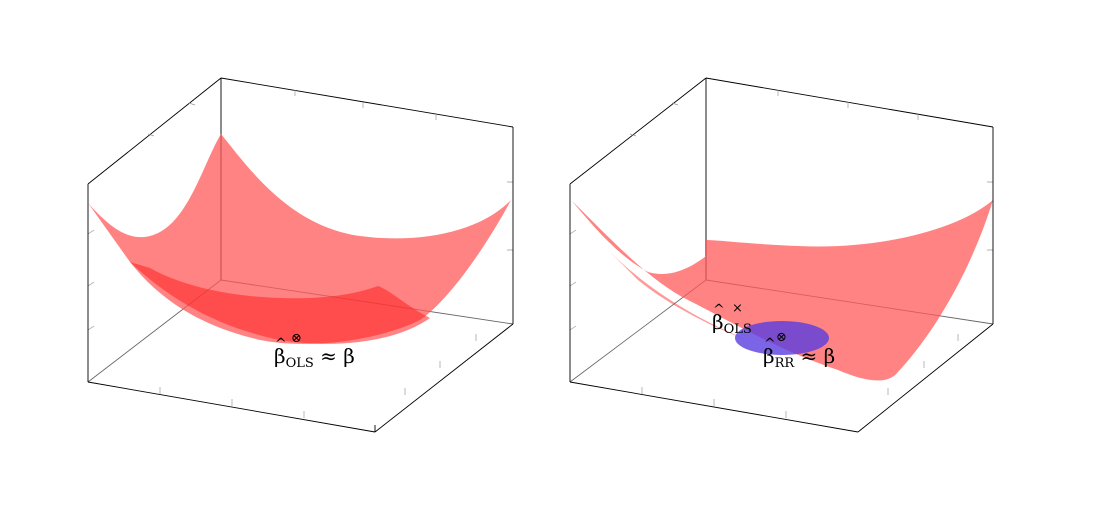 The height and width of the screenshot is (517, 1096). What do you see at coordinates (718, 317) in the screenshot?
I see `right-ols-beta-symbol: β` at bounding box center [718, 317].